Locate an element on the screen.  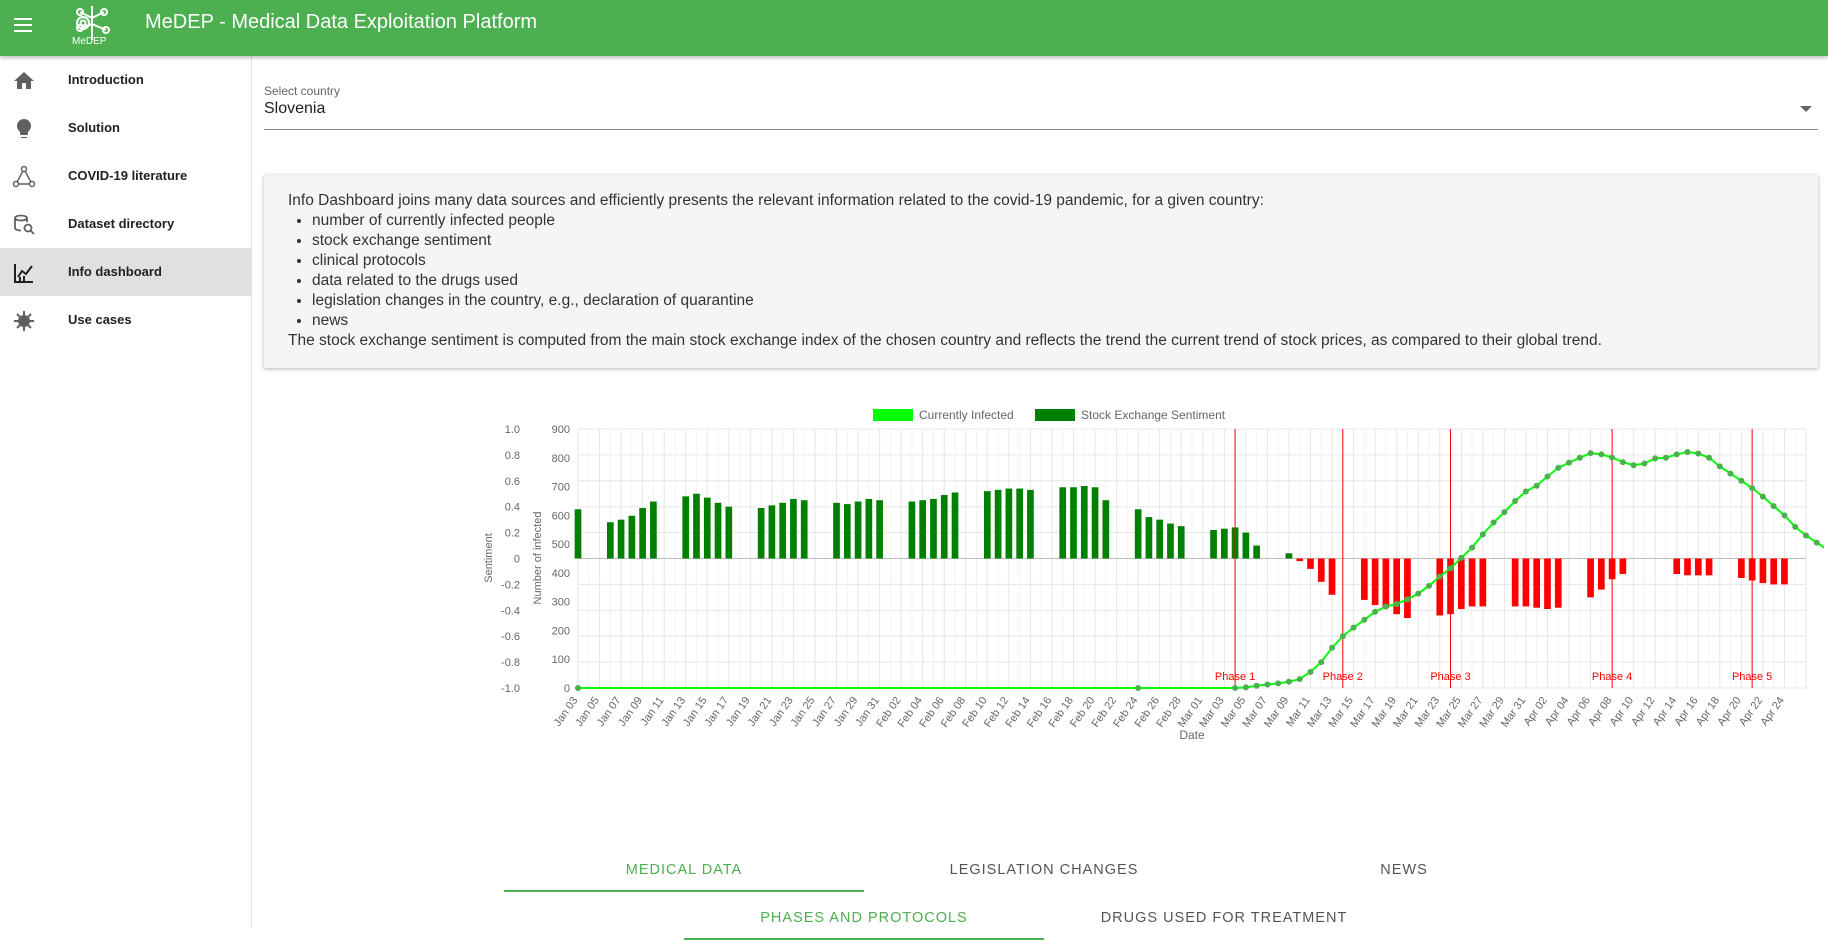
sidebar-item-introduction: Introduction is located at coordinates (125, 80).